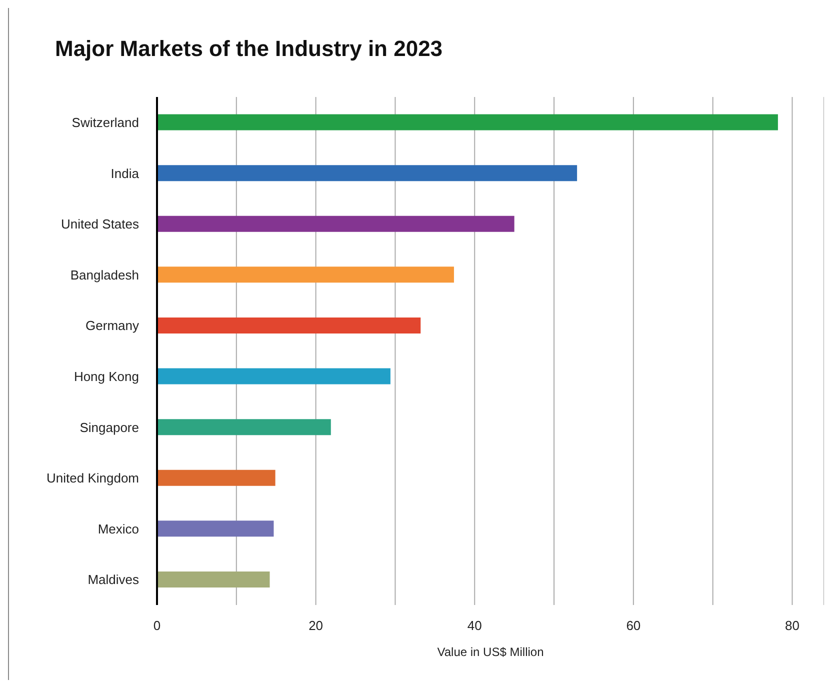 Image resolution: width=831 pixels, height=682 pixels. Describe the element at coordinates (157, 626) in the screenshot. I see `x-tick-label: 0` at that location.